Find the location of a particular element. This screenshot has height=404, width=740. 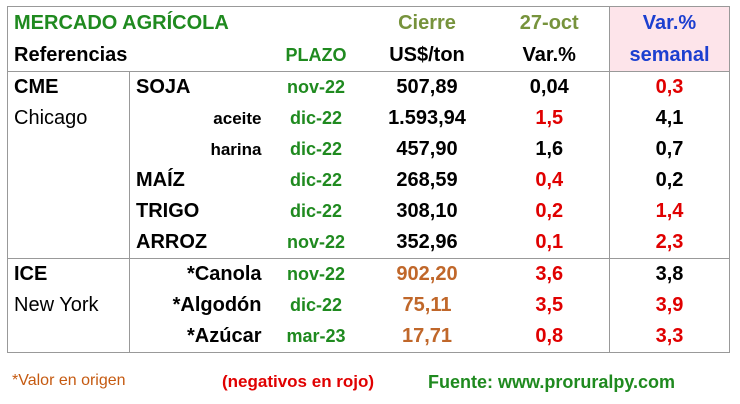

row: CME SOJA nov-22 507,89 0,04 0,3 is located at coordinates (368, 87).